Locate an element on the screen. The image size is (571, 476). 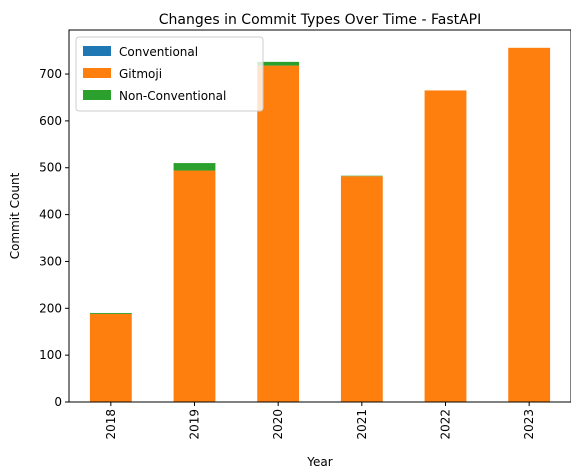
bar-gitmoji-2022 is located at coordinates (445, 246).